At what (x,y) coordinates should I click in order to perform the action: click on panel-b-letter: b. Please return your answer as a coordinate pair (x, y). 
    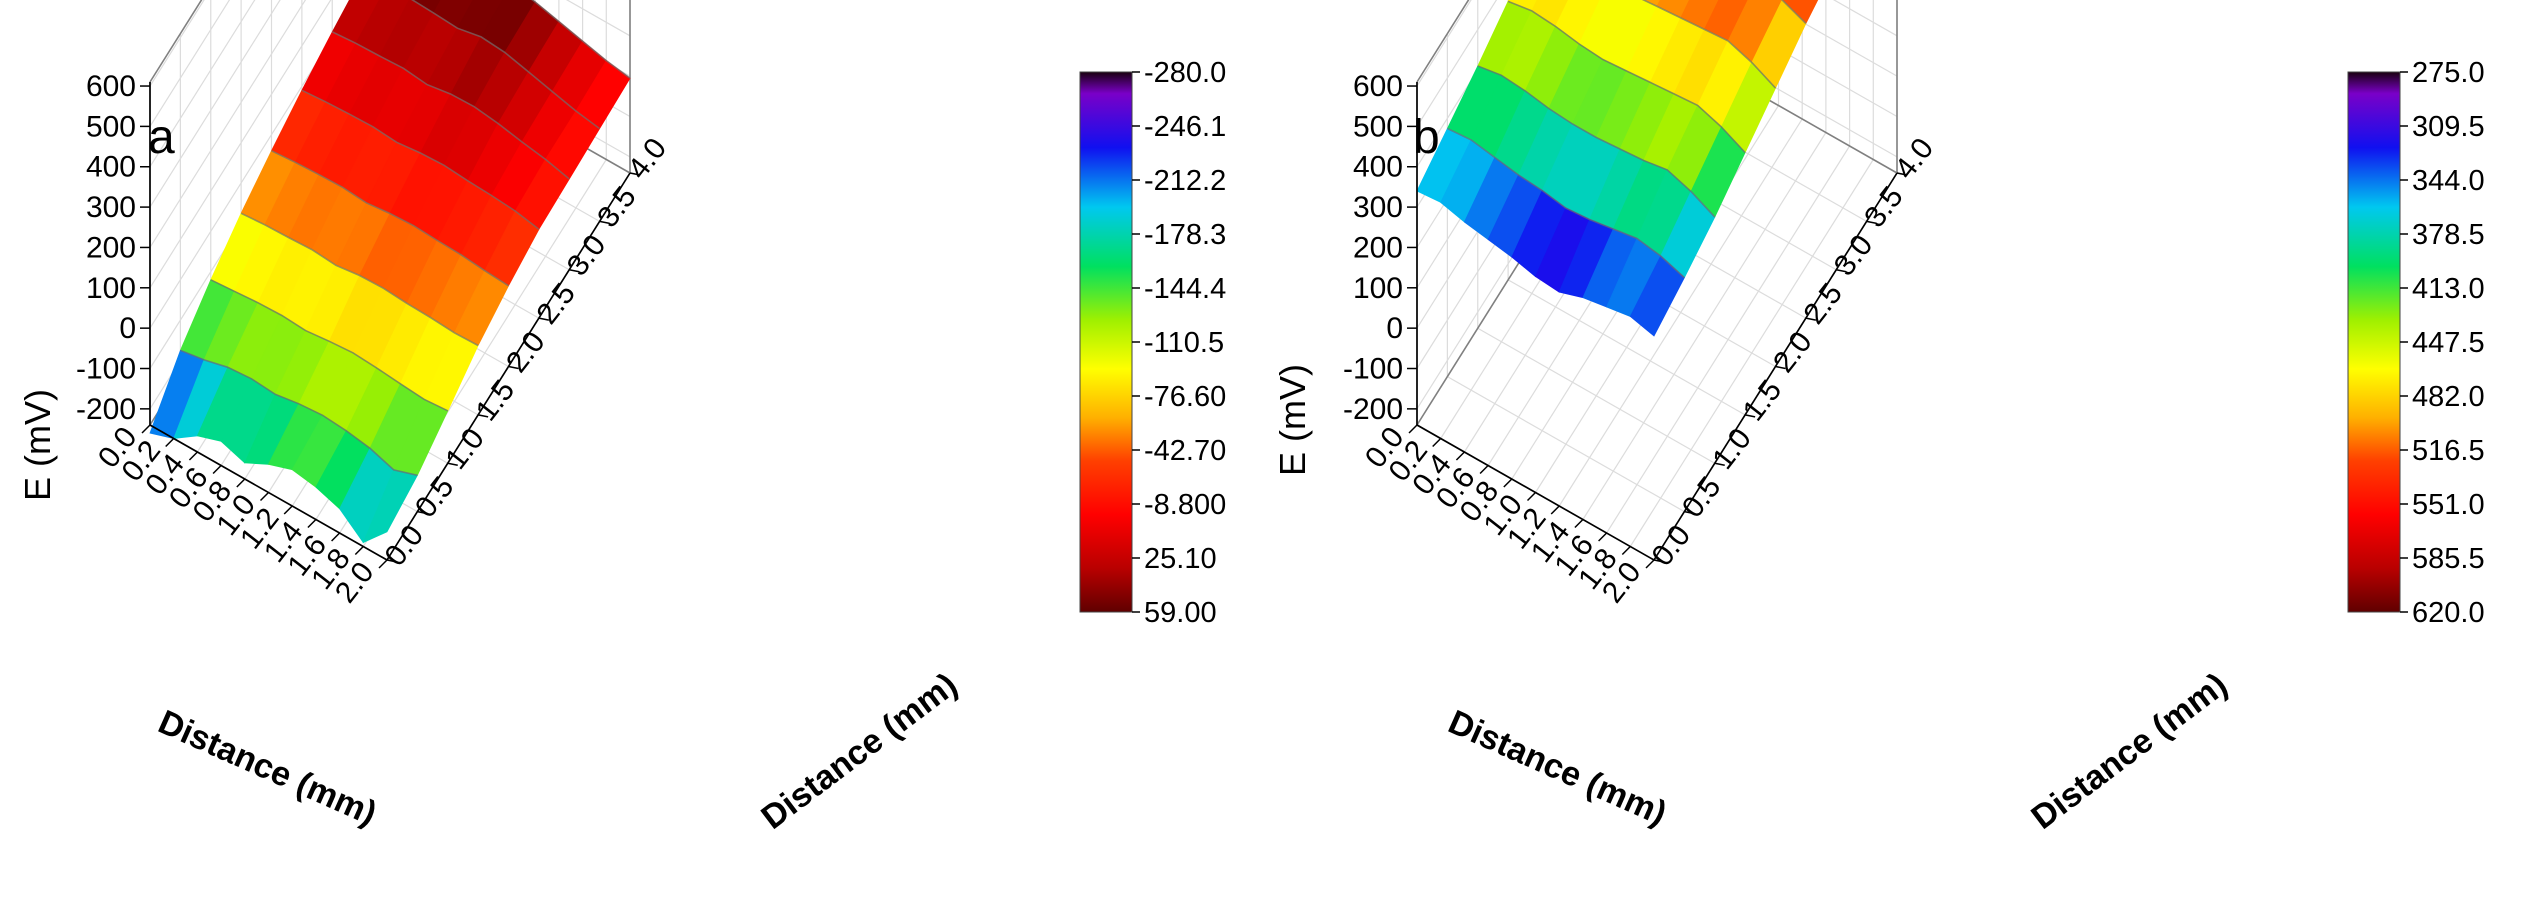
    Looking at the image, I should click on (1426, 137).